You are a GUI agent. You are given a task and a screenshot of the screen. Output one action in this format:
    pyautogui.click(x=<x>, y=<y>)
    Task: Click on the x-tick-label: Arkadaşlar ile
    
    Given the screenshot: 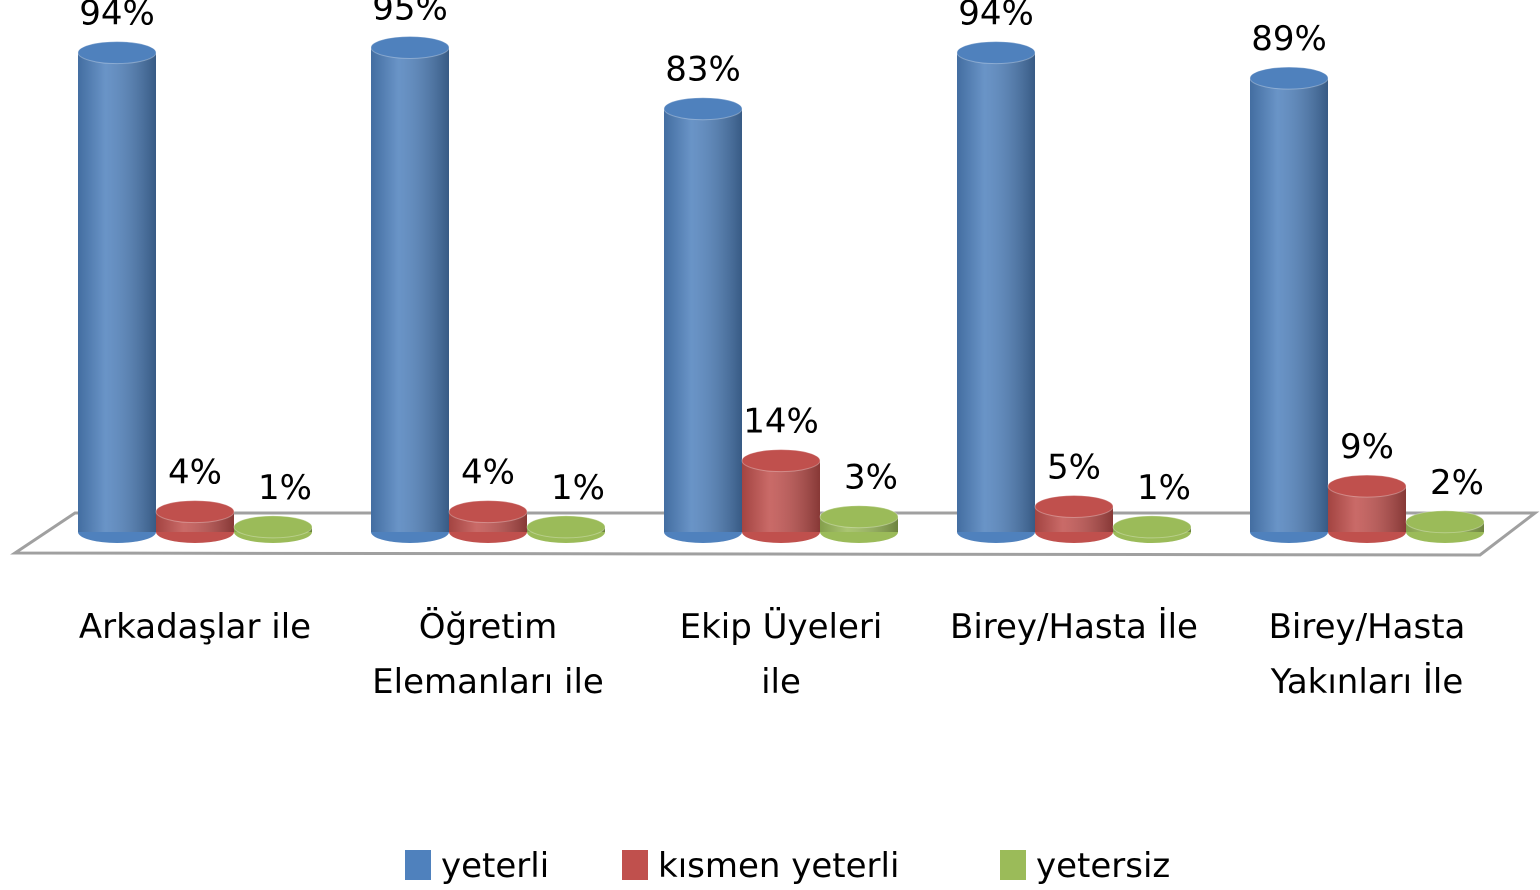 What is the action you would take?
    pyautogui.click(x=195, y=627)
    